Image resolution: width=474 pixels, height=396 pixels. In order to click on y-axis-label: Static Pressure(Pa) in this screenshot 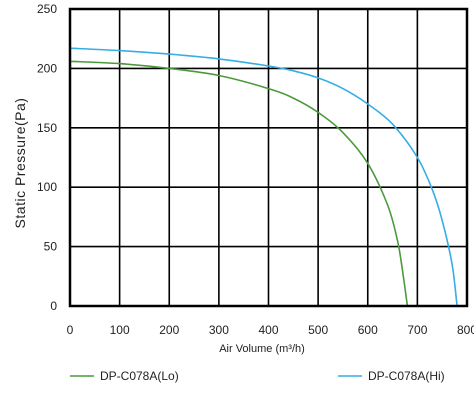, I will do `click(20, 163)`.